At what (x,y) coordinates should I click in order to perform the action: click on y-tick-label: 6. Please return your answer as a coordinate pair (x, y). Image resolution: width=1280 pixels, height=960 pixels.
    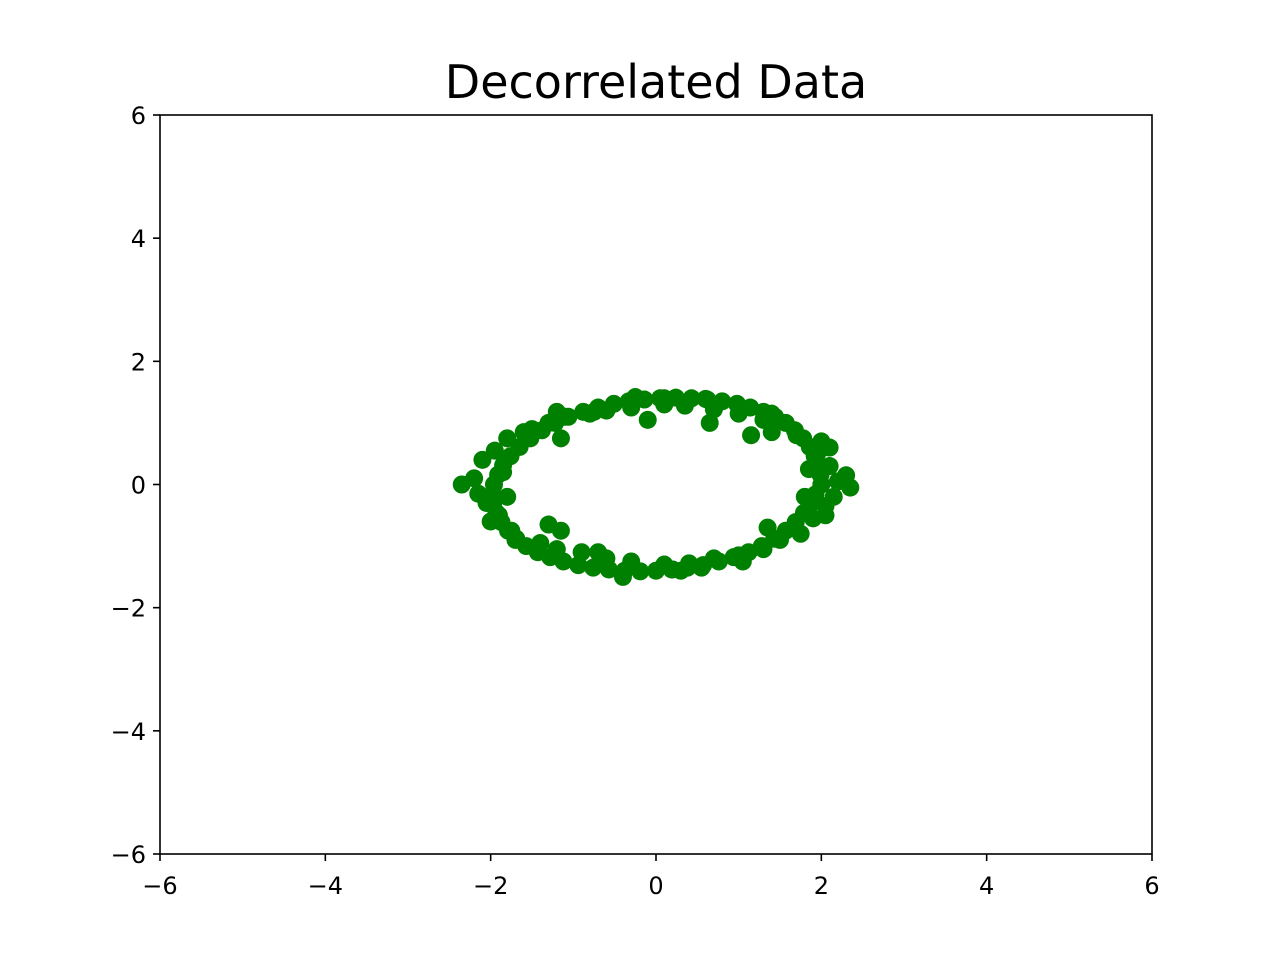
    Looking at the image, I should click on (138, 116).